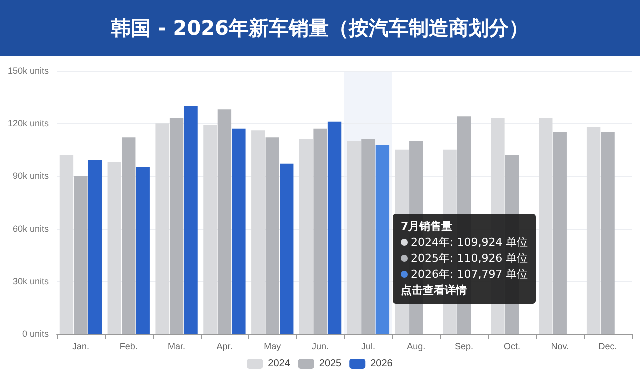 This screenshot has width=640, height=376. I want to click on x-tick-label: Dec., so click(608, 347).